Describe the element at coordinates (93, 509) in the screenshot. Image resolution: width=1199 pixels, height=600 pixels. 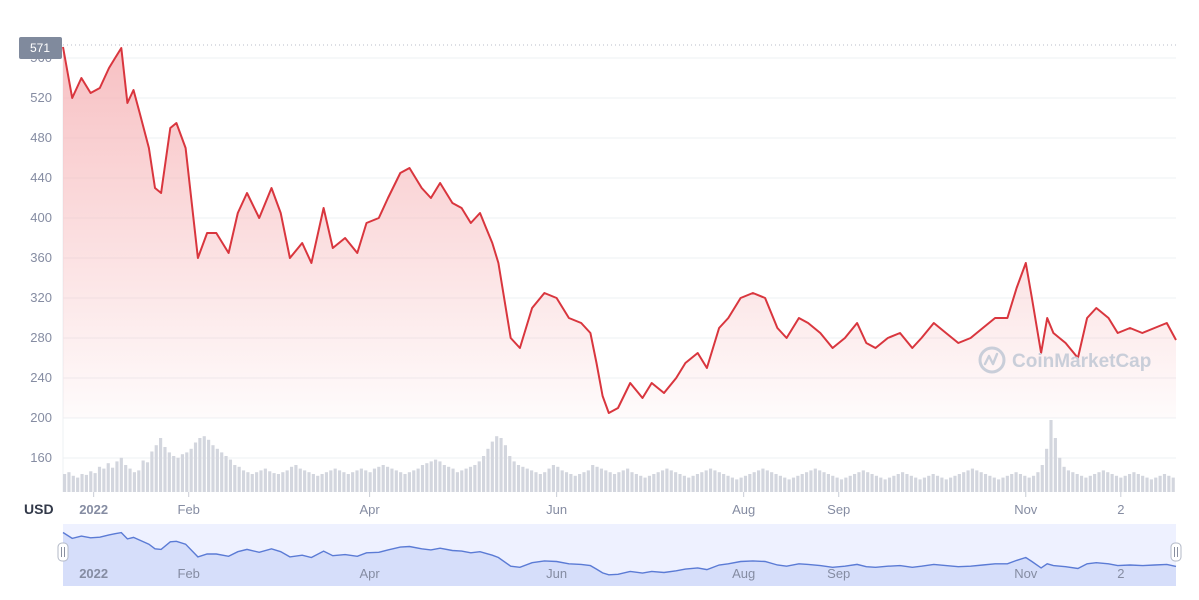
I see `x-tick-label: 2022` at that location.